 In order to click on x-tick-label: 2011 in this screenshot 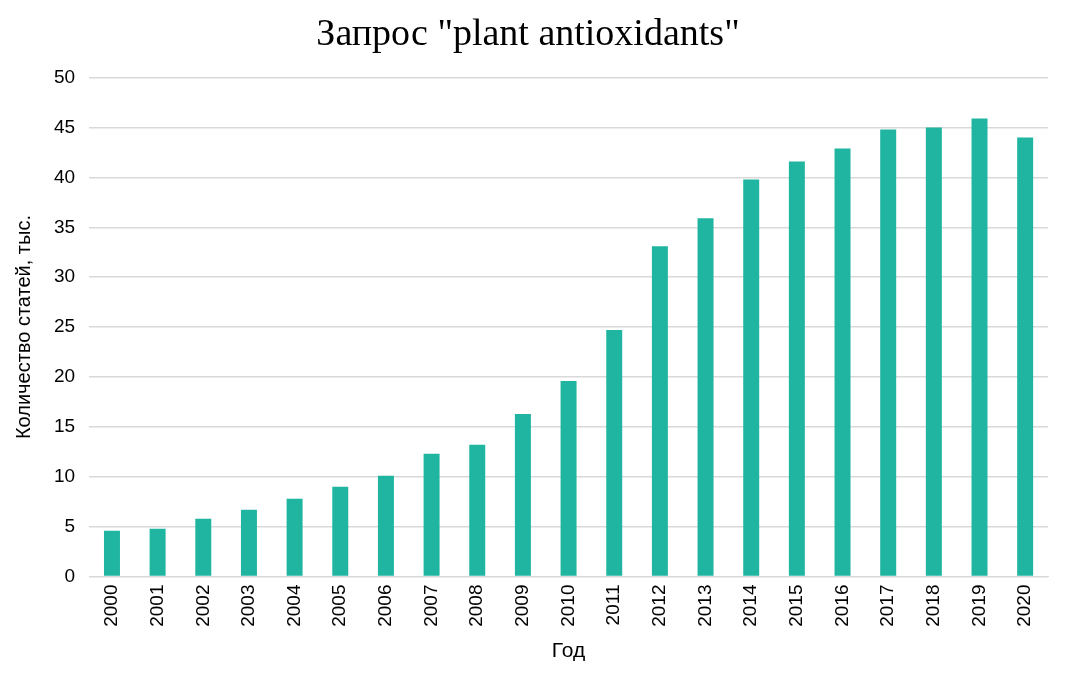, I will do `click(613, 605)`.